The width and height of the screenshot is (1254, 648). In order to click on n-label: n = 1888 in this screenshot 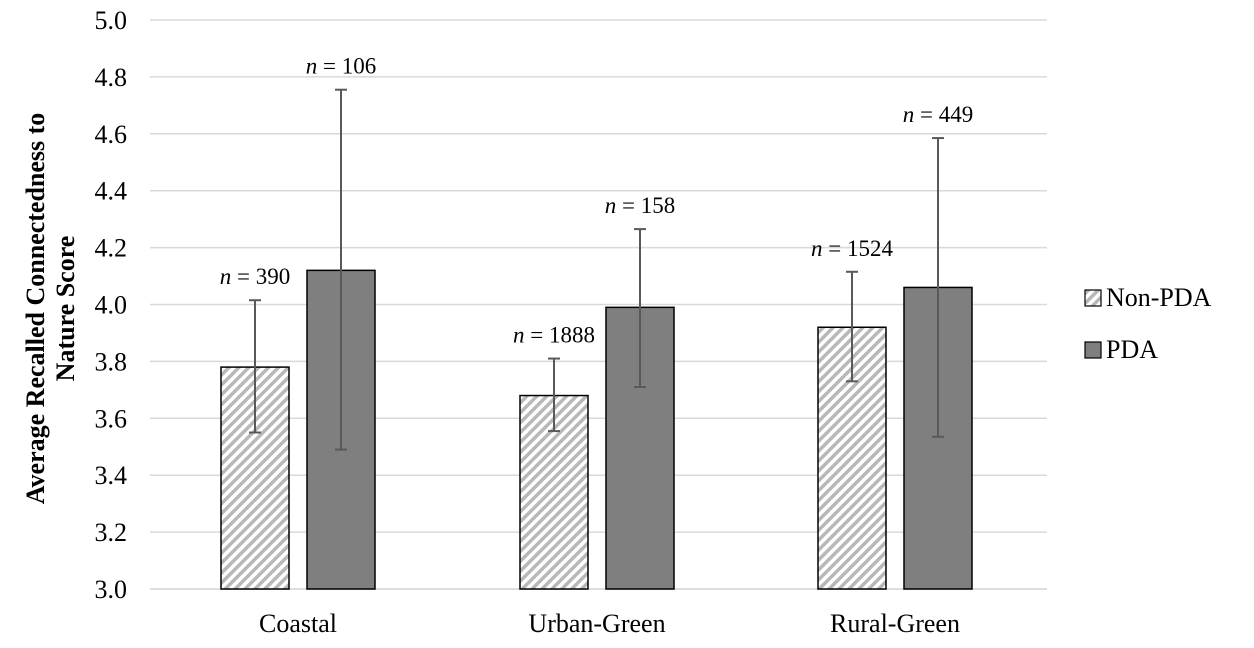, I will do `click(554, 335)`.